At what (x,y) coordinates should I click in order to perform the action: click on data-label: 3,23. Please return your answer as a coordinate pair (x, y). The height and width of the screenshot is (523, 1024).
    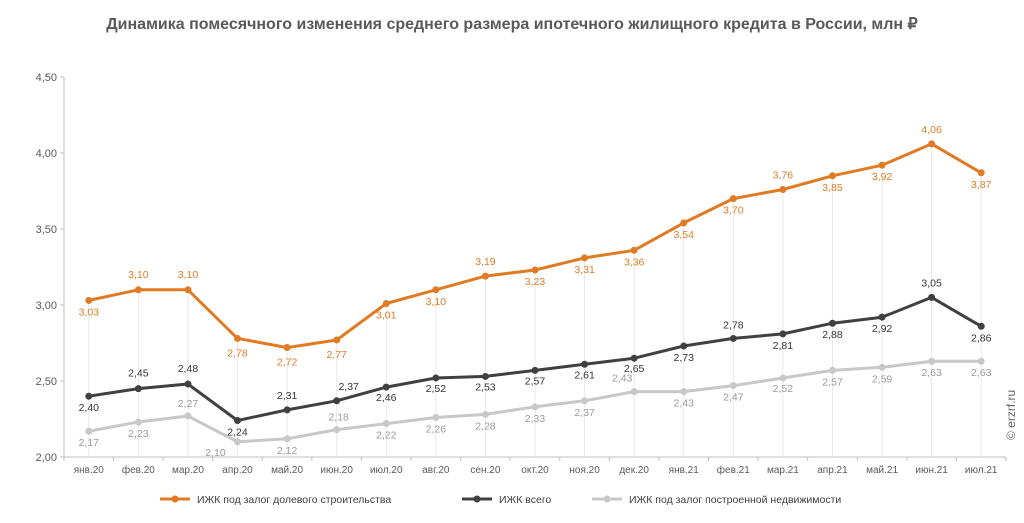
    Looking at the image, I should click on (535, 282).